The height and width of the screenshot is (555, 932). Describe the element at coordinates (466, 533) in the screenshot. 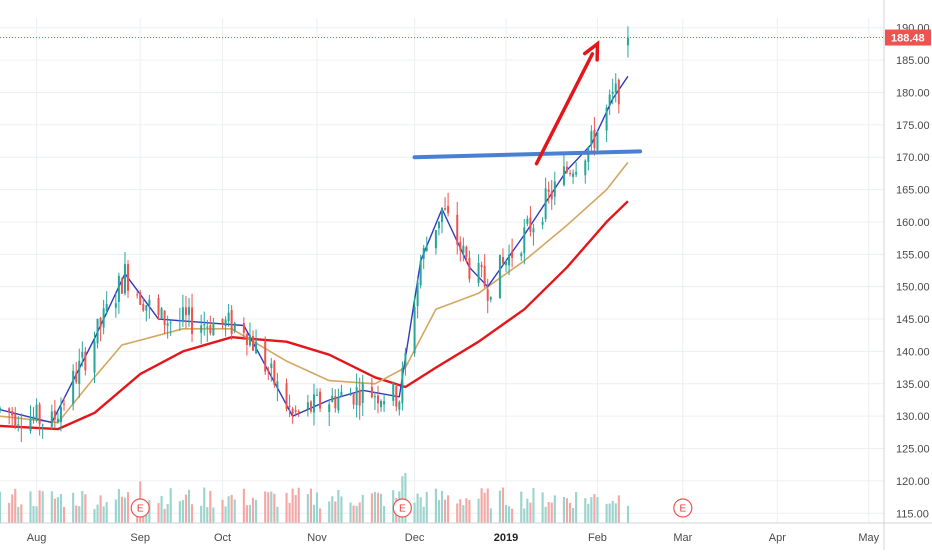

I see `x-axis: Aug Sep Oct Nov Dec 2019 Feb Mar Apr May` at that location.